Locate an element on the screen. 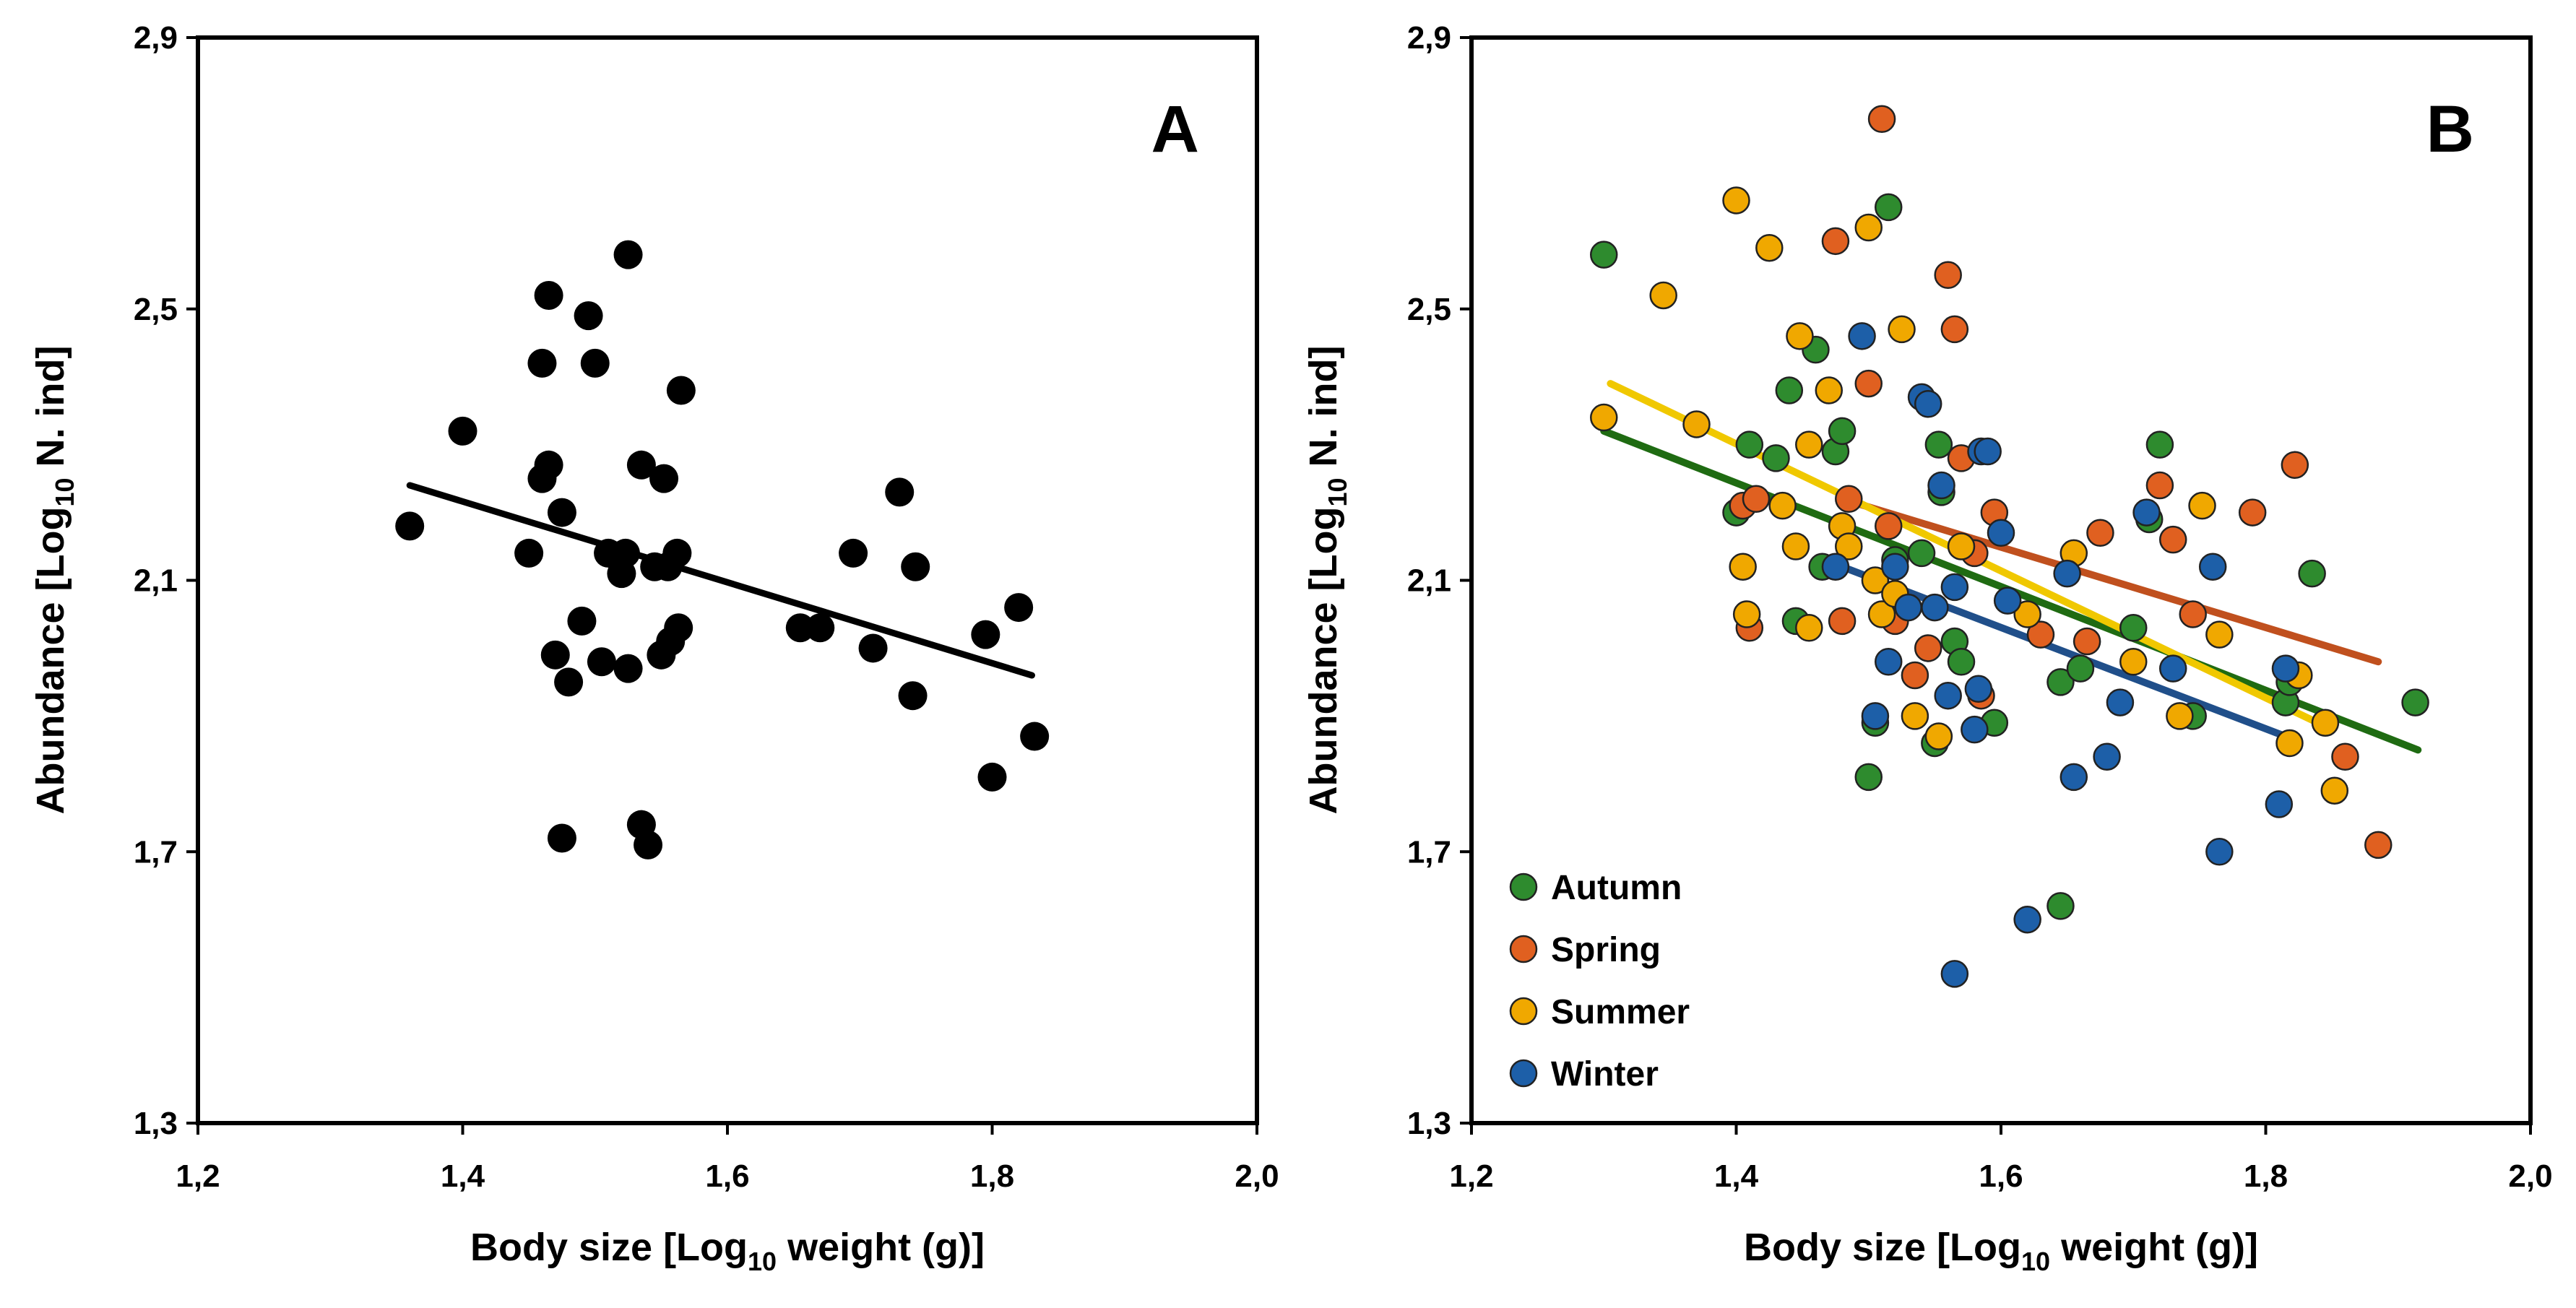  y-tick-label: 1,3 is located at coordinates (1429, 1123).